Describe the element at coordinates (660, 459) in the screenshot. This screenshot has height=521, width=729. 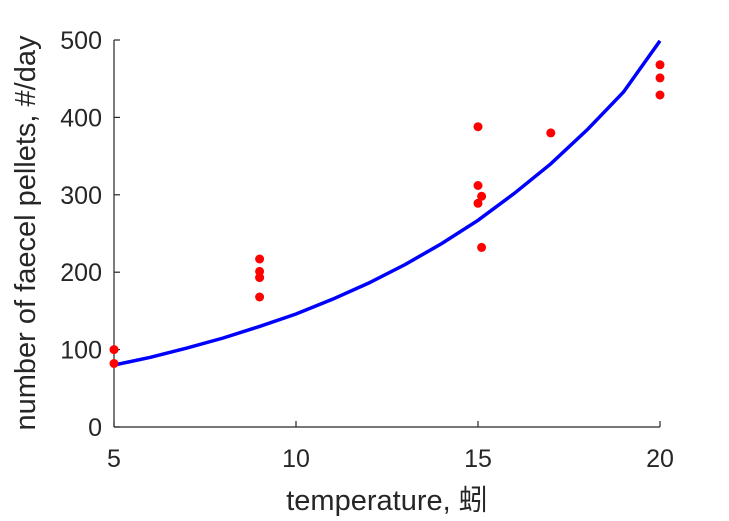
I see `x-tick-label: 20` at that location.